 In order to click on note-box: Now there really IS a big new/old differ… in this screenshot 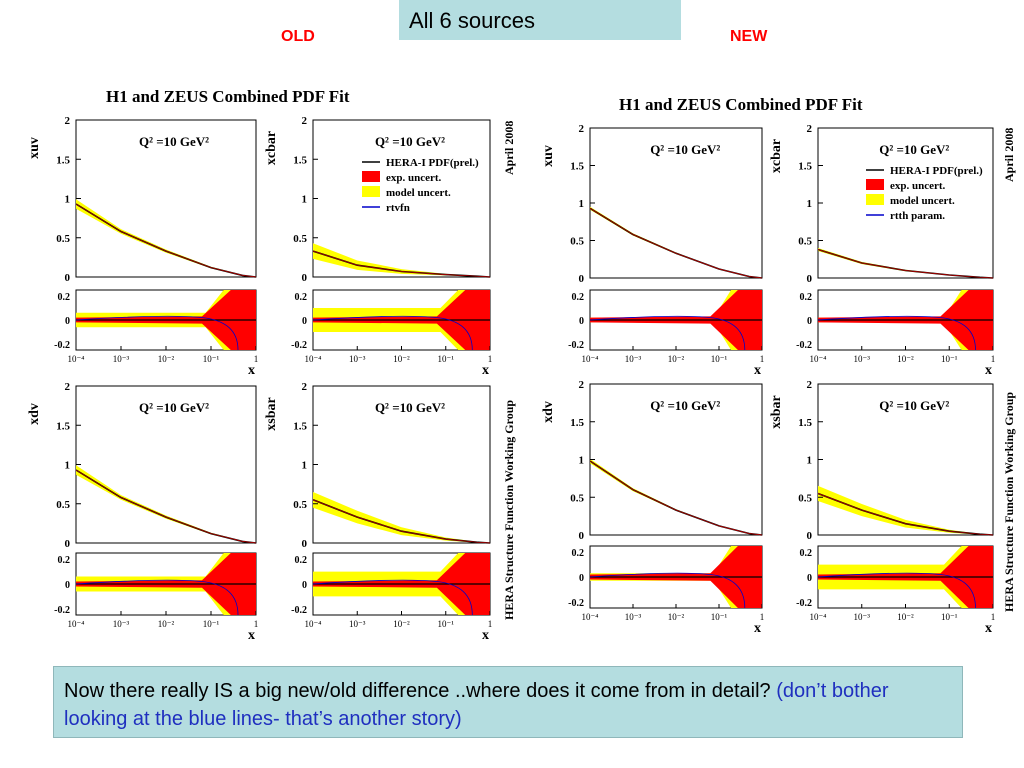, I will do `click(508, 702)`.